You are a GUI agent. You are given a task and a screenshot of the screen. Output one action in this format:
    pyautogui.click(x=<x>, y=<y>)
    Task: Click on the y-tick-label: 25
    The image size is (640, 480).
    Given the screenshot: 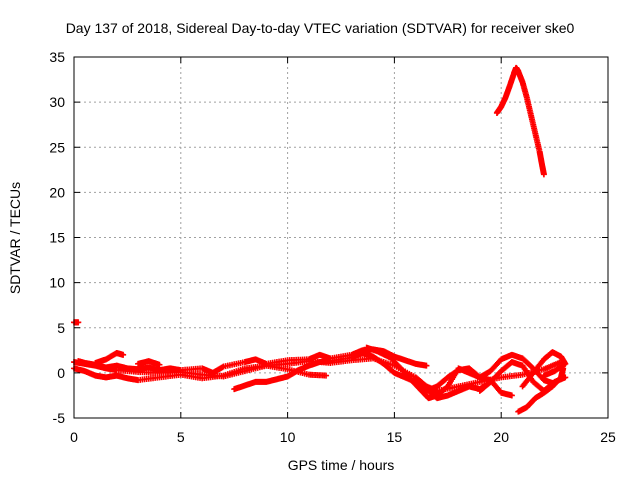 What is the action you would take?
    pyautogui.click(x=57, y=147)
    